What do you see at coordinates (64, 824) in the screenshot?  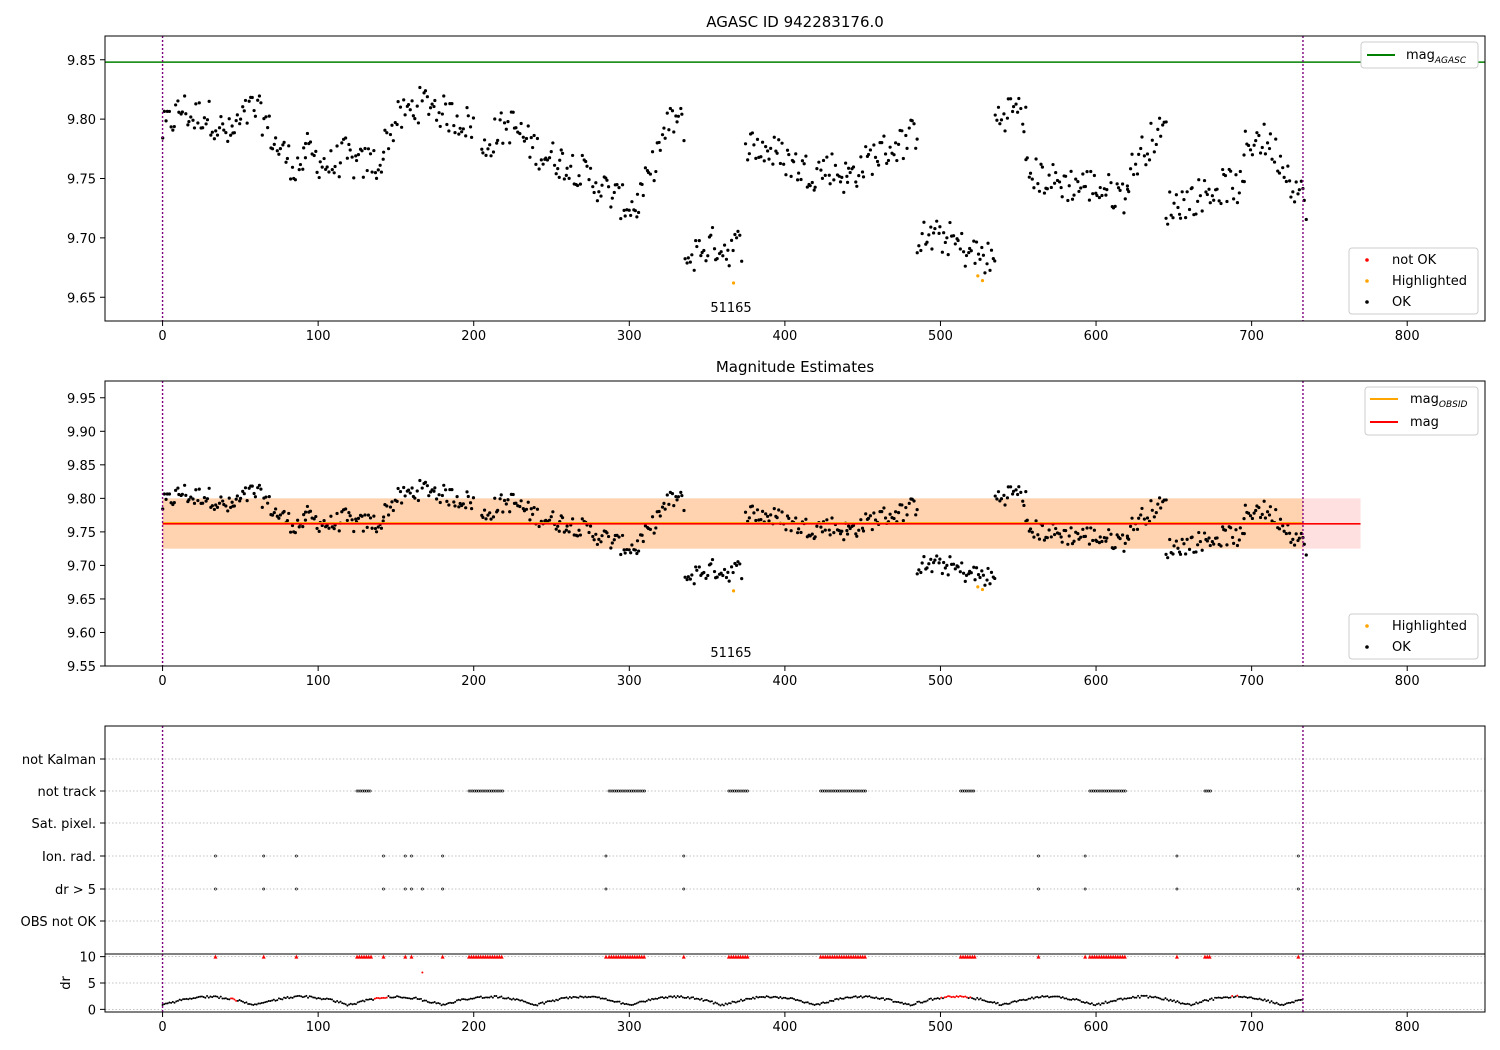 I see `flag-category-label: Sat. pixel.` at bounding box center [64, 824].